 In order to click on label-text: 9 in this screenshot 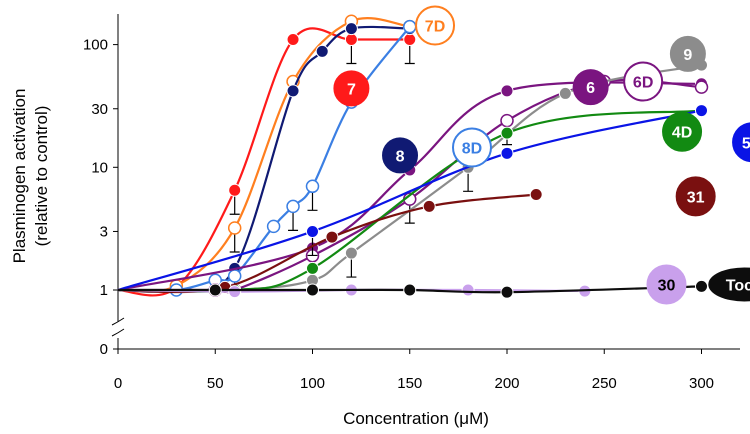, I will do `click(687, 55)`.